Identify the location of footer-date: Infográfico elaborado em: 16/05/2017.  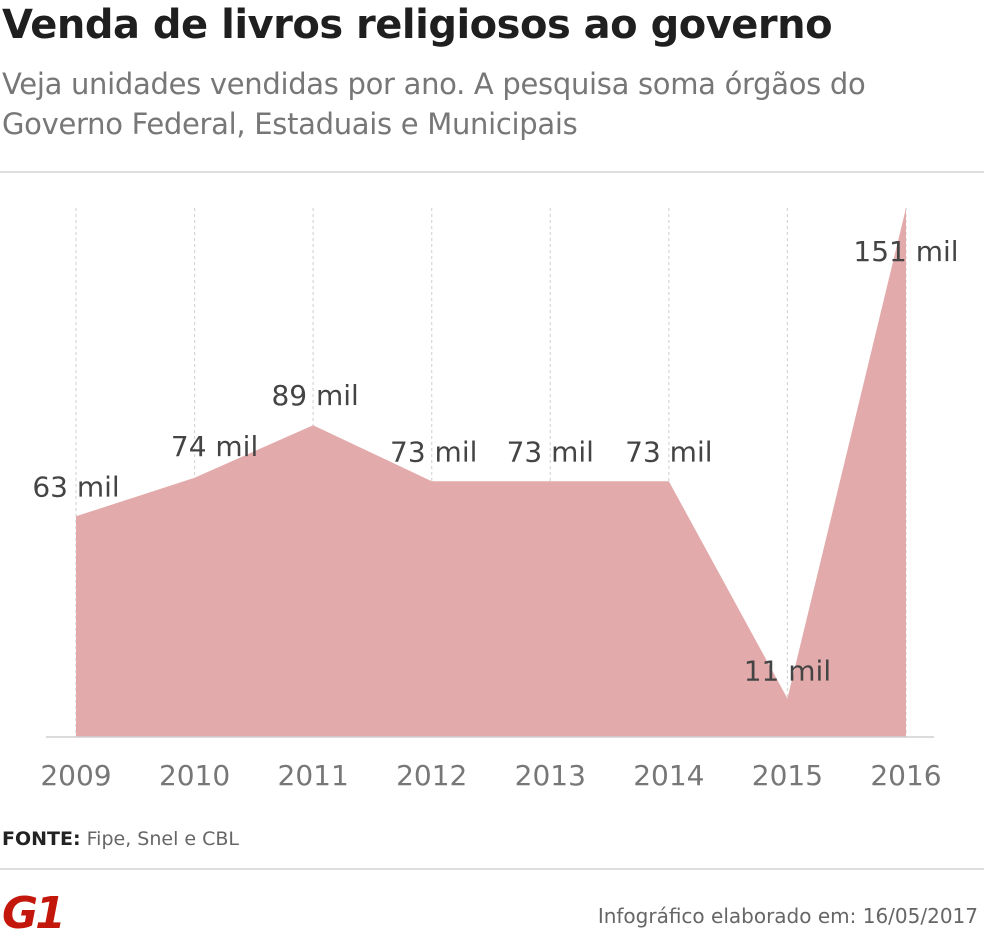
(787, 916).